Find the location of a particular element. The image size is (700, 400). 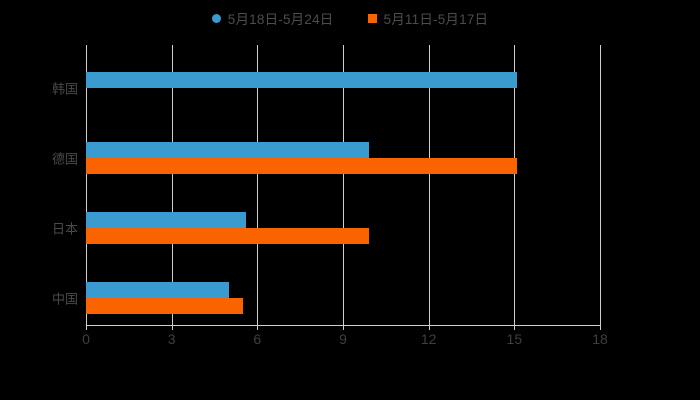

legend-item-series-2: 5月11日-5月17日 is located at coordinates (428, 18).